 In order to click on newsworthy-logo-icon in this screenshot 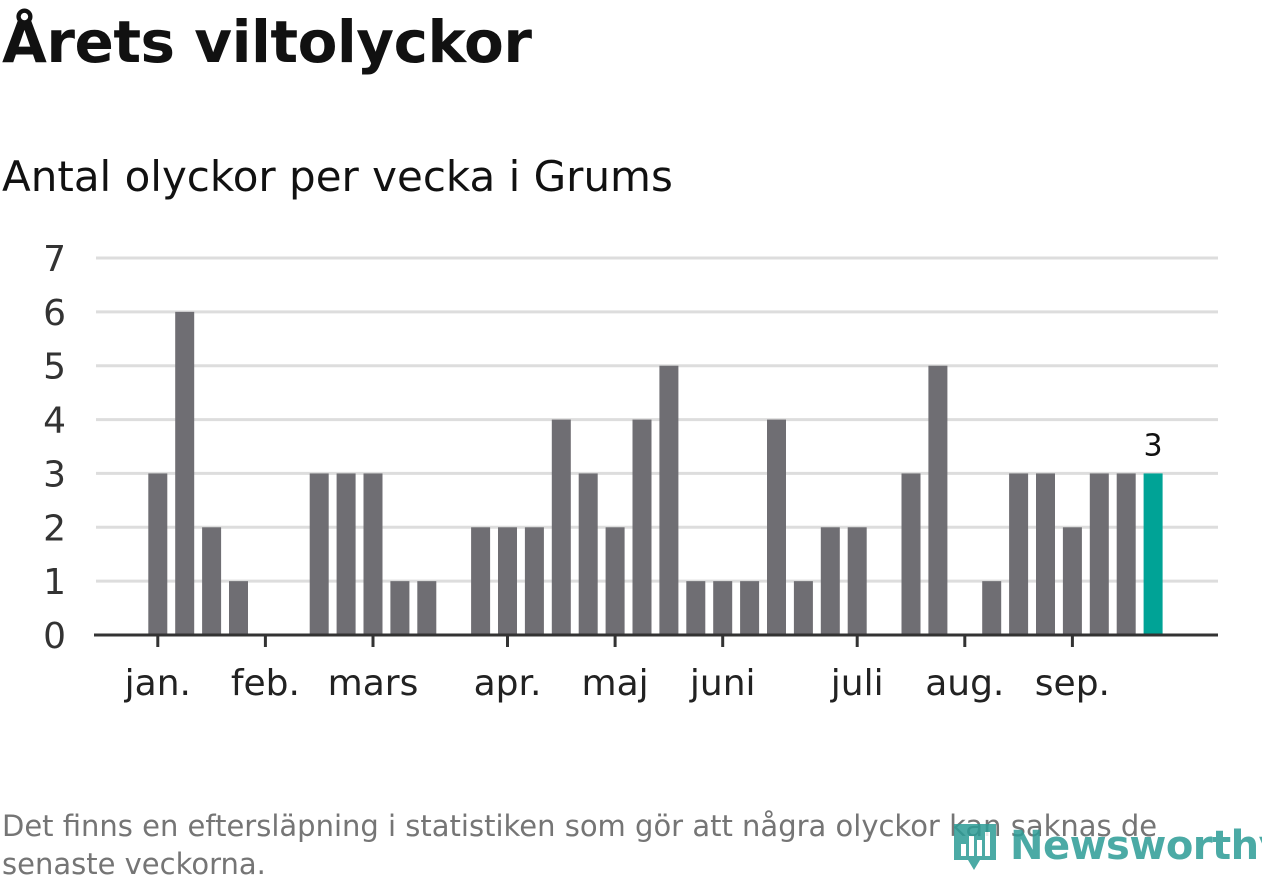, I will do `click(975, 847)`.